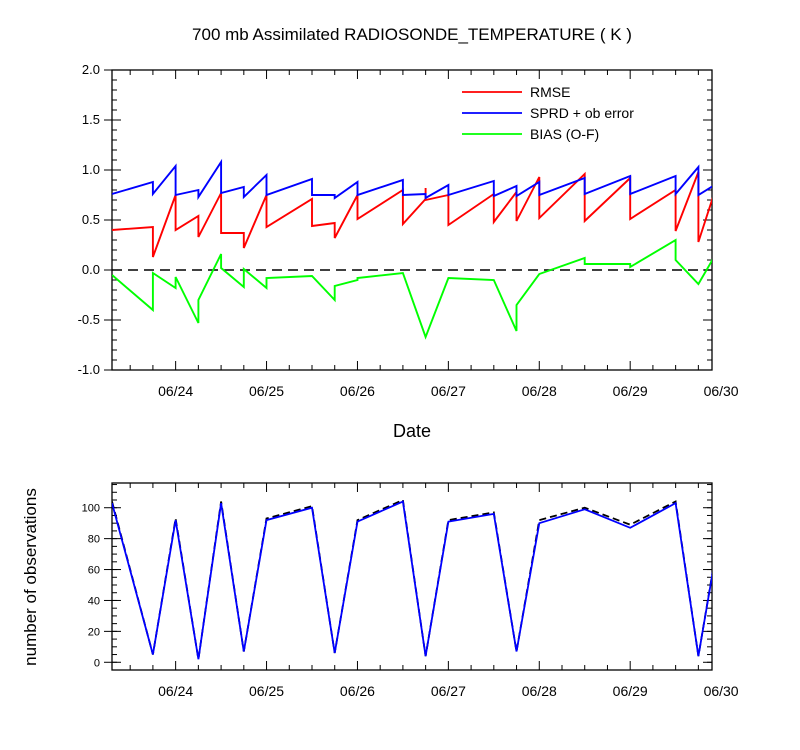  What do you see at coordinates (412, 214) in the screenshot?
I see `series-line-rmse` at bounding box center [412, 214].